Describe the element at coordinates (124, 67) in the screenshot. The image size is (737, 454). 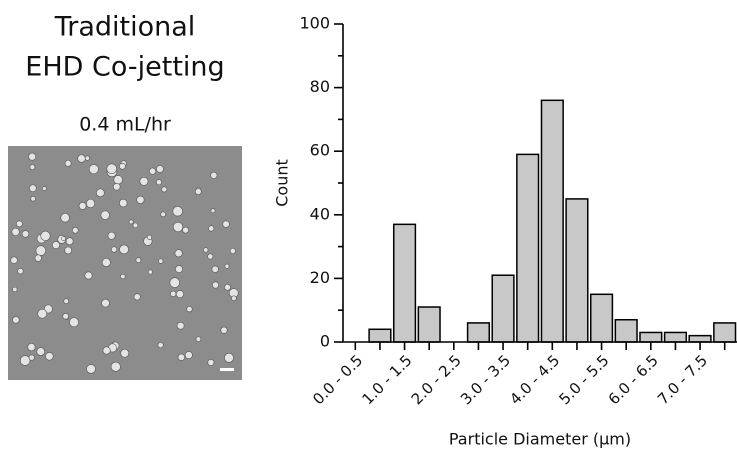
I see `panel-title-line: EHD Co-jetting` at that location.